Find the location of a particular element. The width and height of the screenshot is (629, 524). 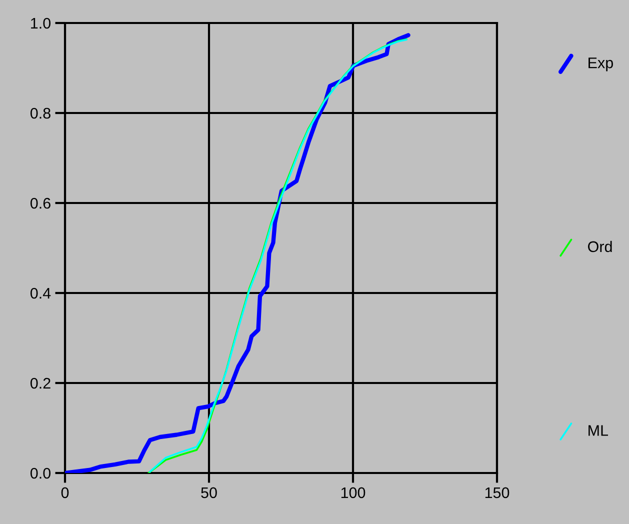

y-tick-label: 0.0 is located at coordinates (40, 473).